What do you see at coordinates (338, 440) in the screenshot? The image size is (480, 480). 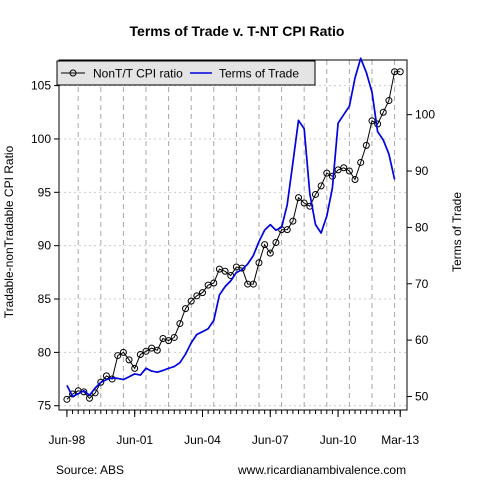 I see `x-axis-tick-label: Jun-10` at bounding box center [338, 440].